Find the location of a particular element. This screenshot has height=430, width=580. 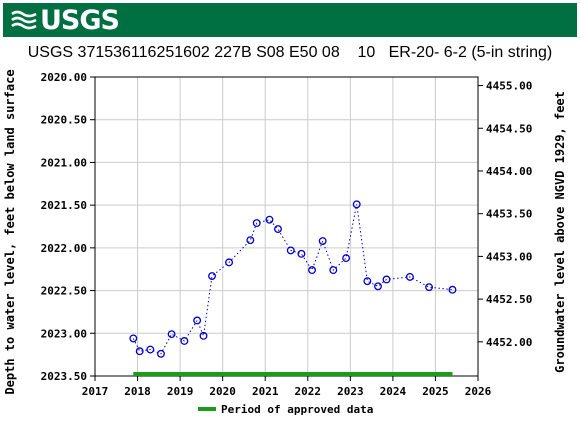

y-left-tick-label: 2021.00 is located at coordinates (64, 162).